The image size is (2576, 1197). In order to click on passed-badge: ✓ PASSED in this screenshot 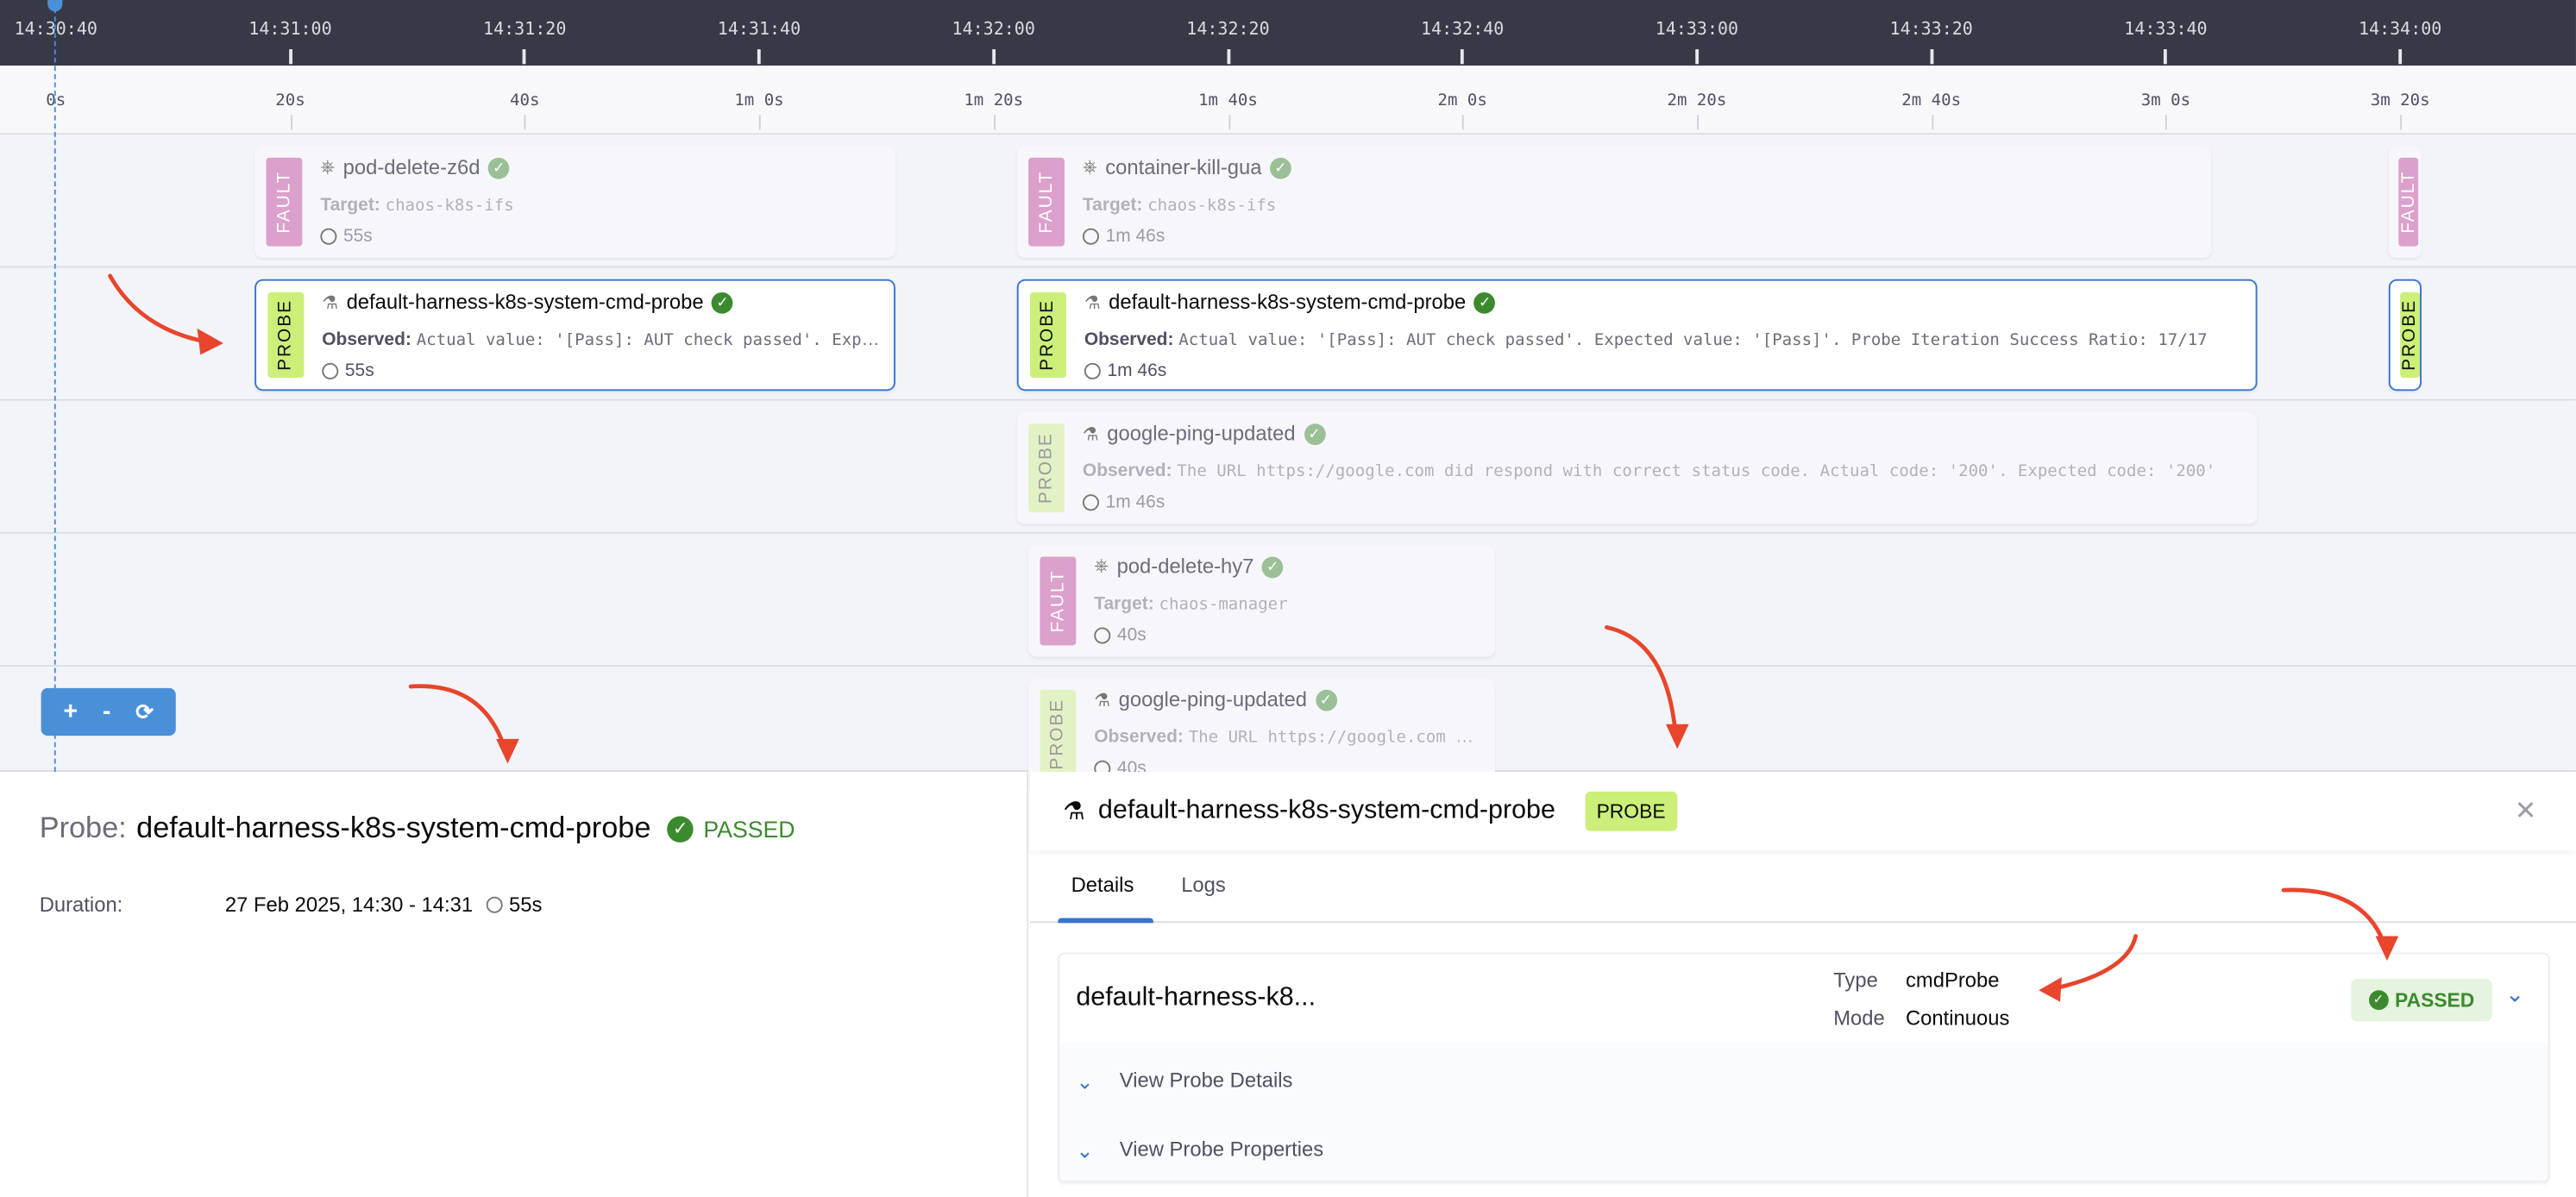, I will do `click(2421, 1000)`.